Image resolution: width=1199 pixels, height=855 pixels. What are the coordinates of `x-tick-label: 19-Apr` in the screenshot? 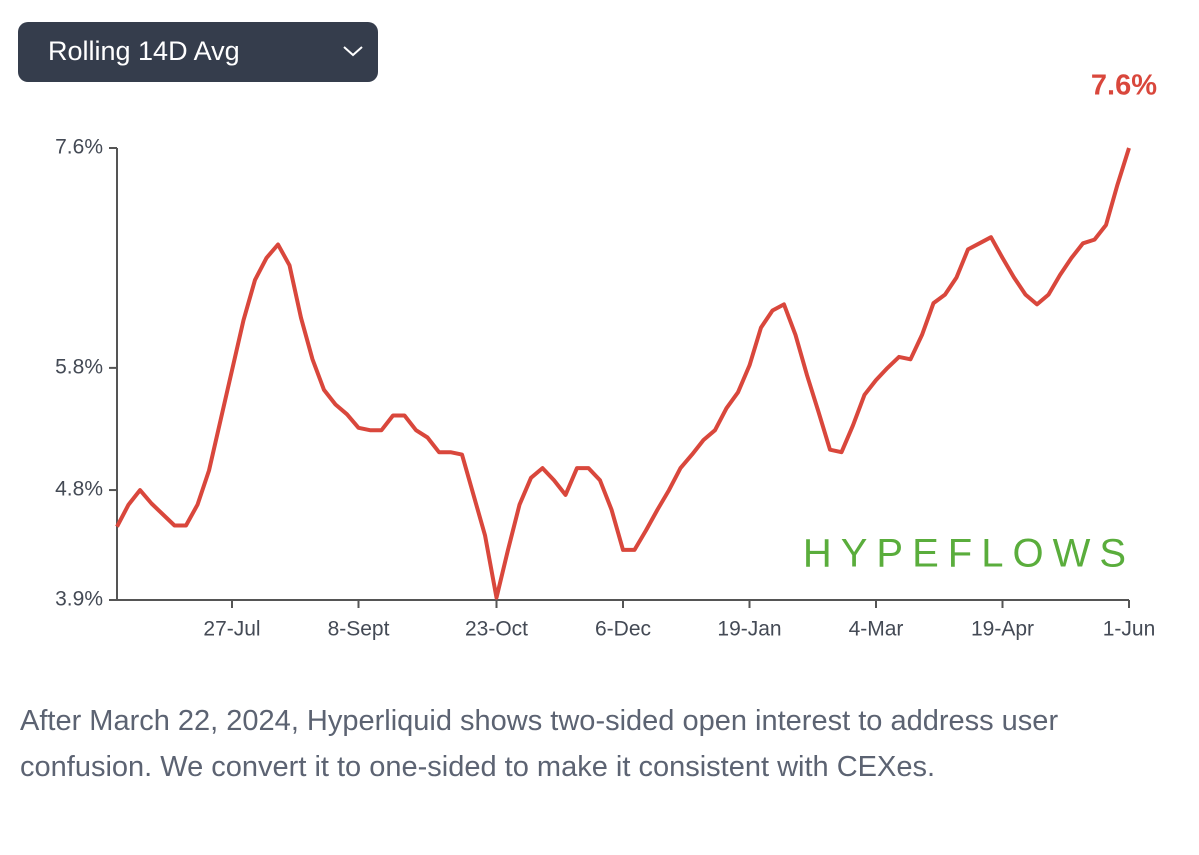 It's located at (1002, 629).